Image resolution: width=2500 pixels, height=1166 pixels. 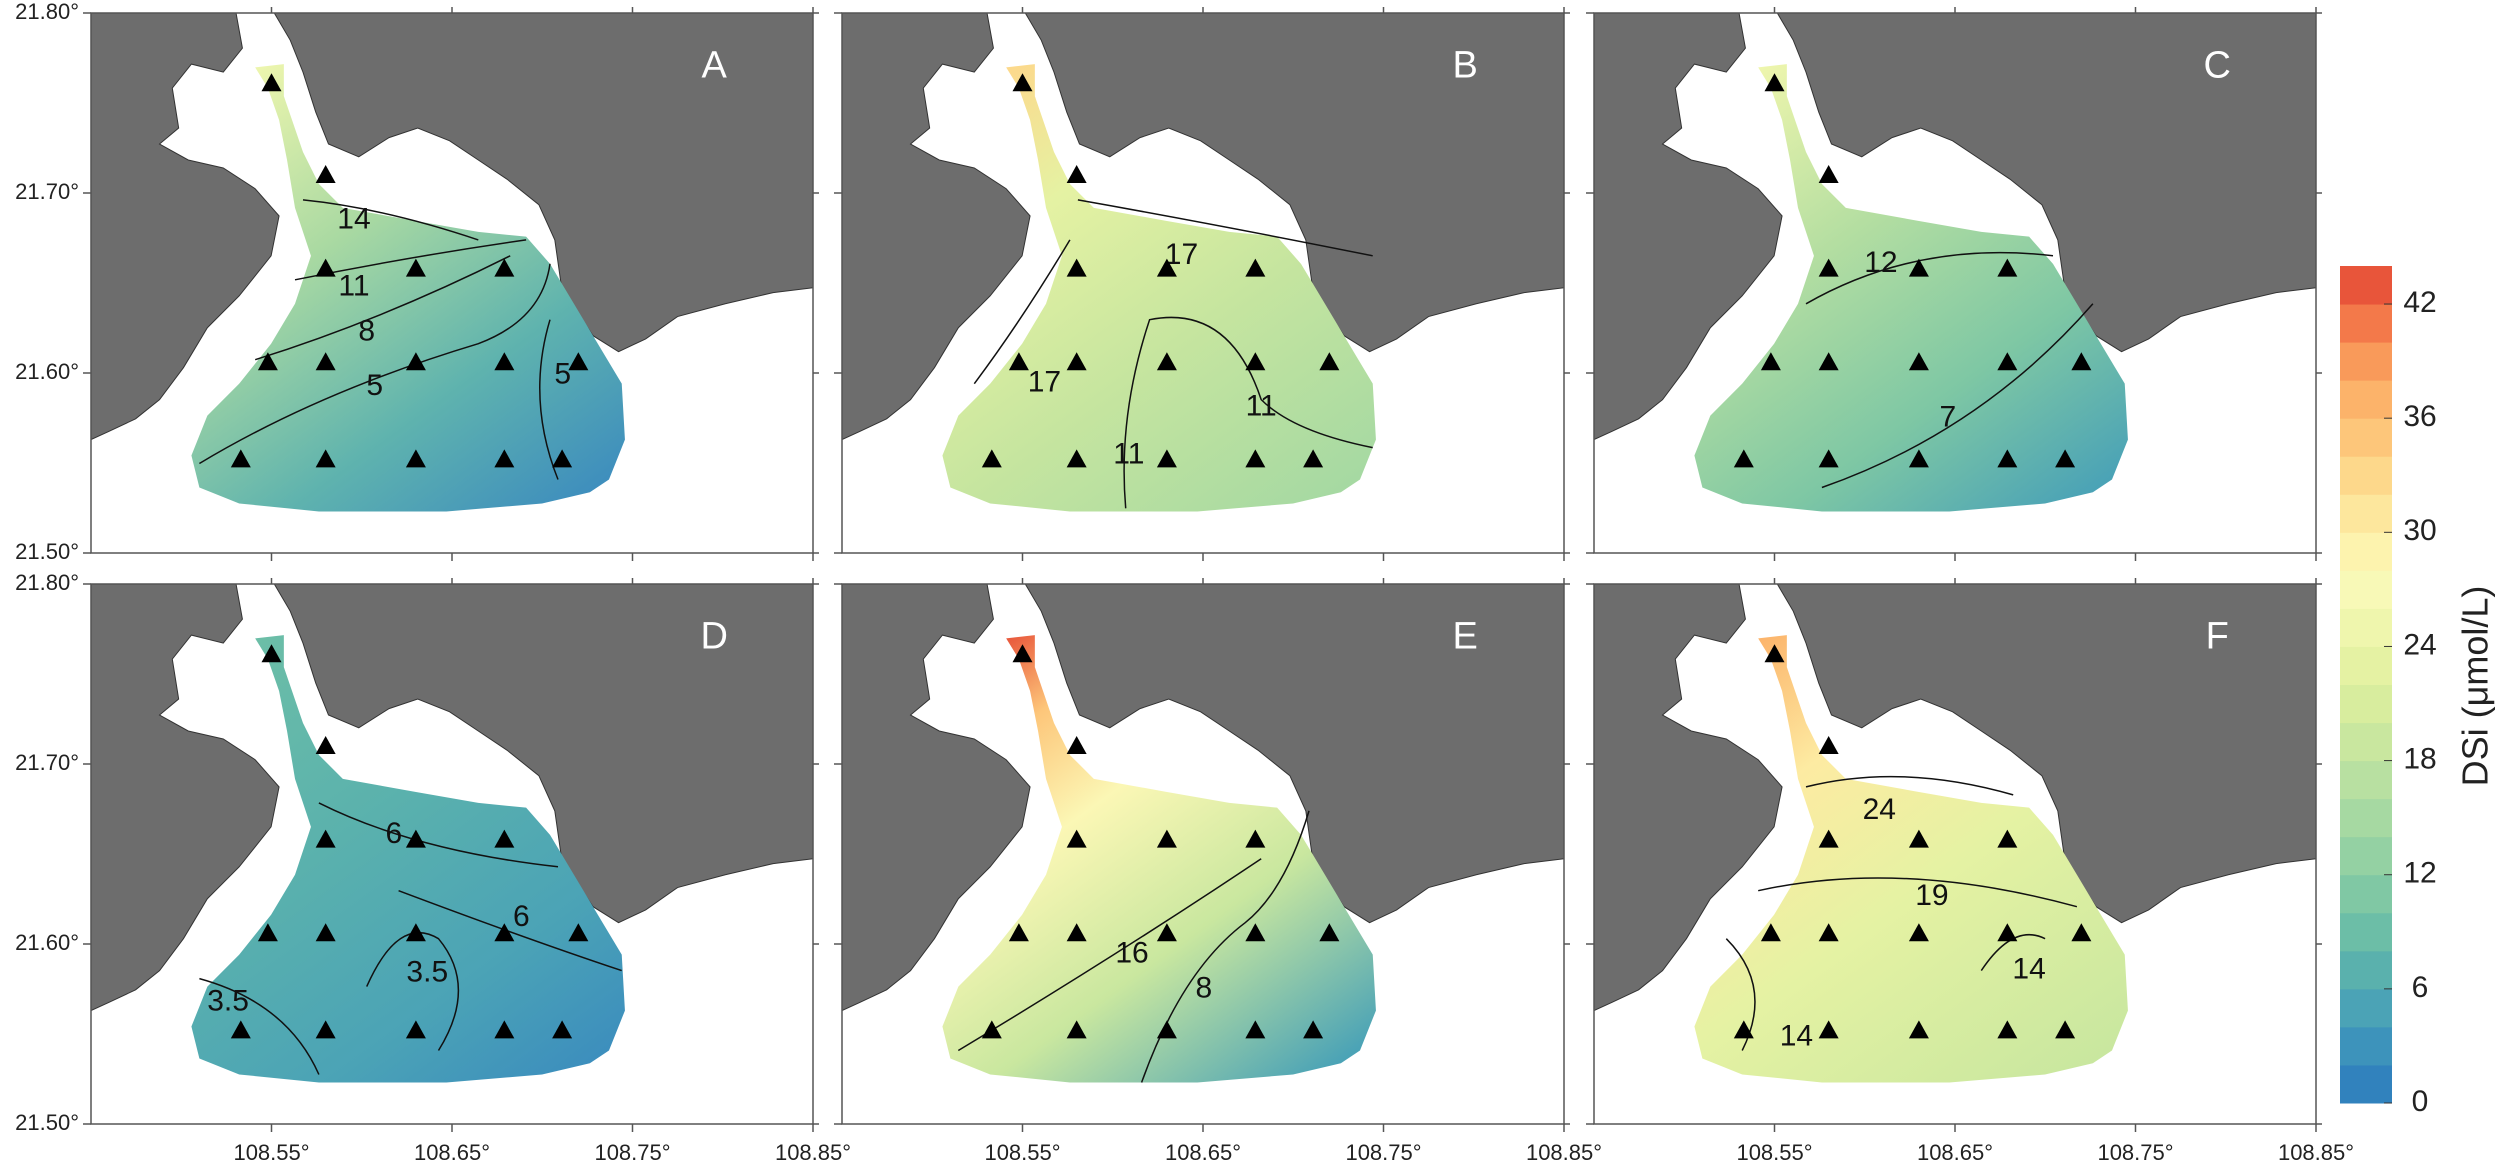 I want to click on panel-letter: A, so click(x=715, y=65).